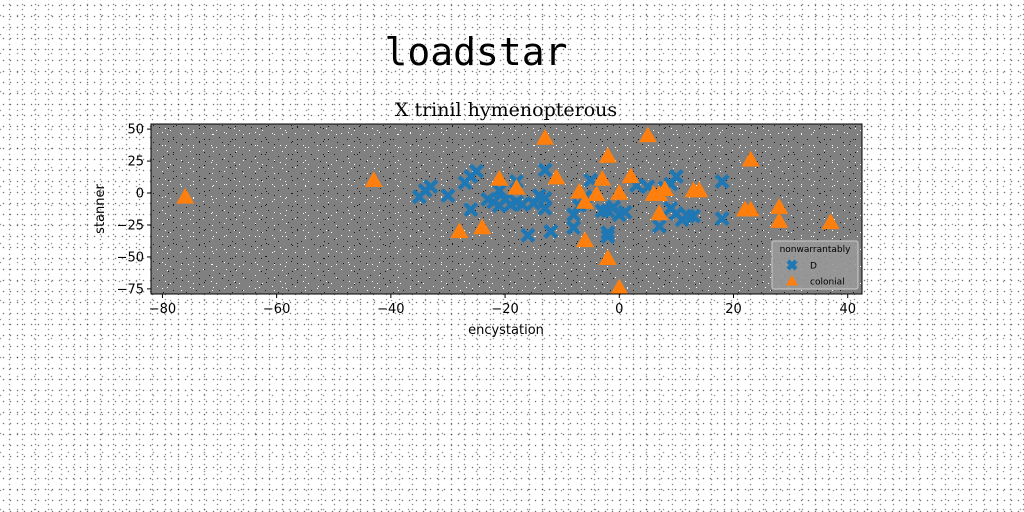 The height and width of the screenshot is (512, 1024). What do you see at coordinates (506, 330) in the screenshot?
I see `x-axis-label: encystation` at bounding box center [506, 330].